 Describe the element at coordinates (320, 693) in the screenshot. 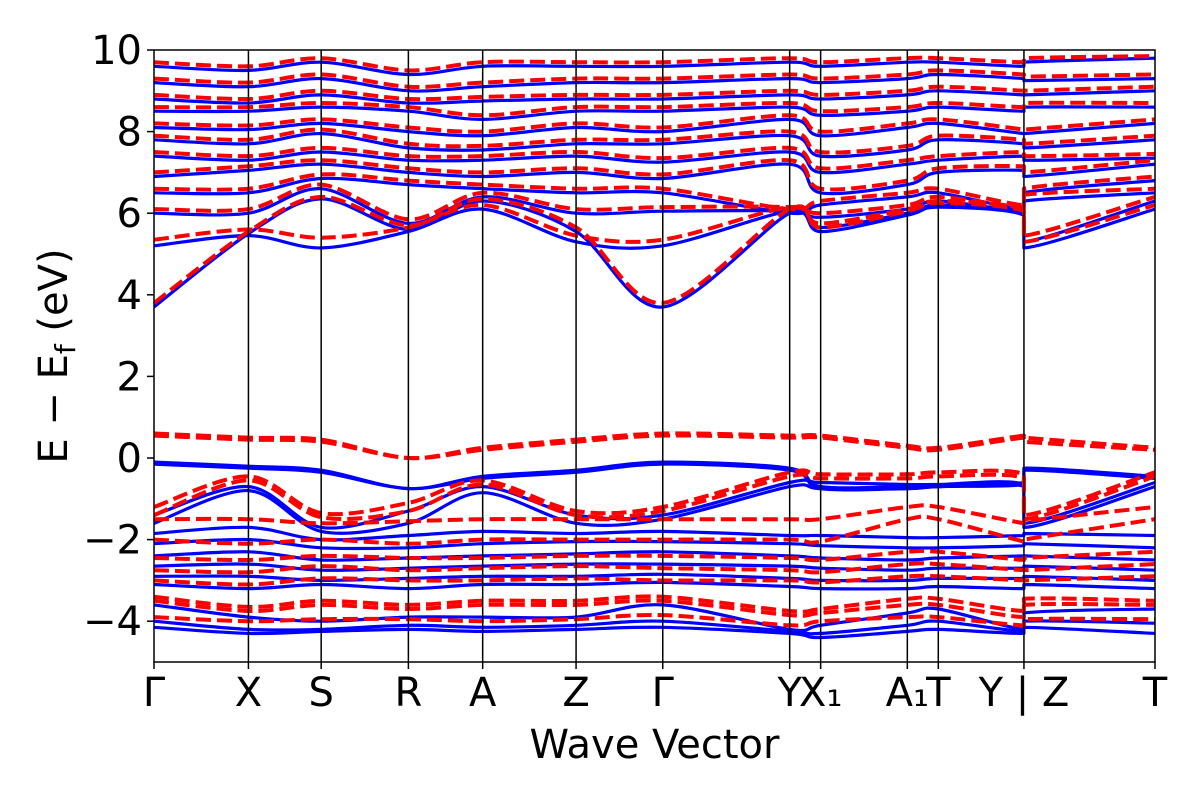

I see `x-tick-label: S` at that location.